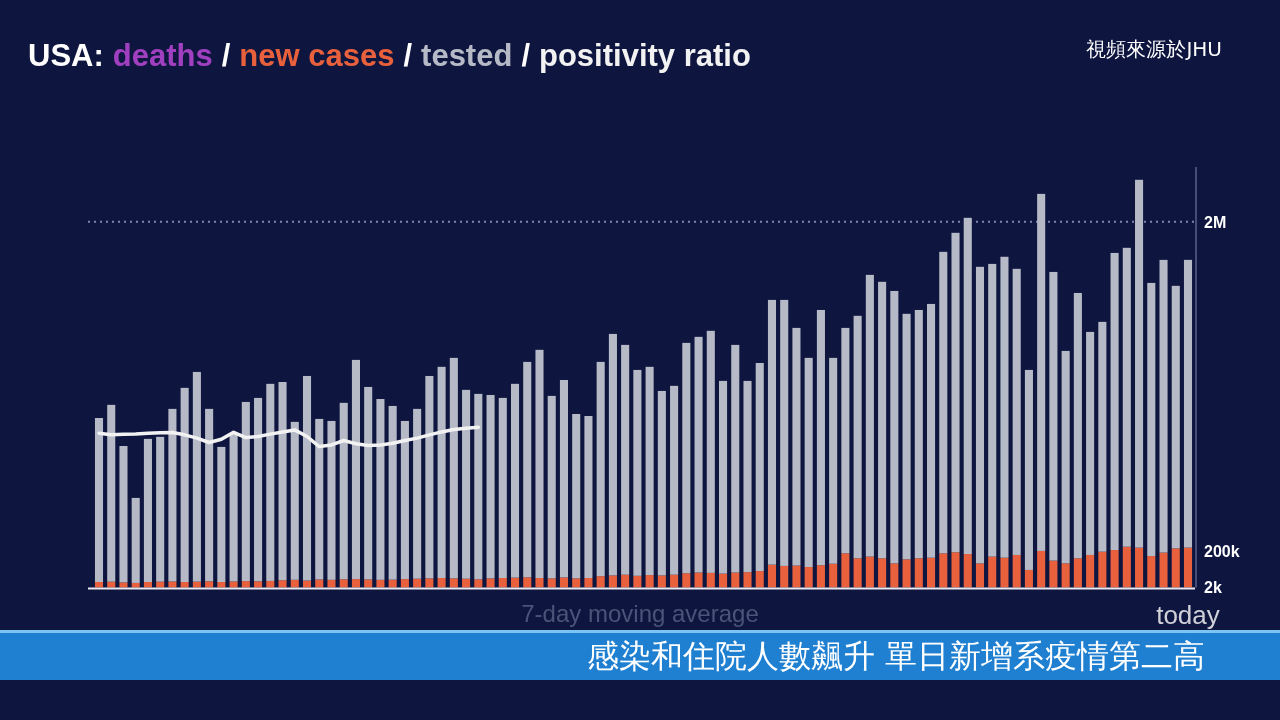 The width and height of the screenshot is (1280, 720). Describe the element at coordinates (66, 55) in the screenshot. I see `chart-title: USA:` at that location.